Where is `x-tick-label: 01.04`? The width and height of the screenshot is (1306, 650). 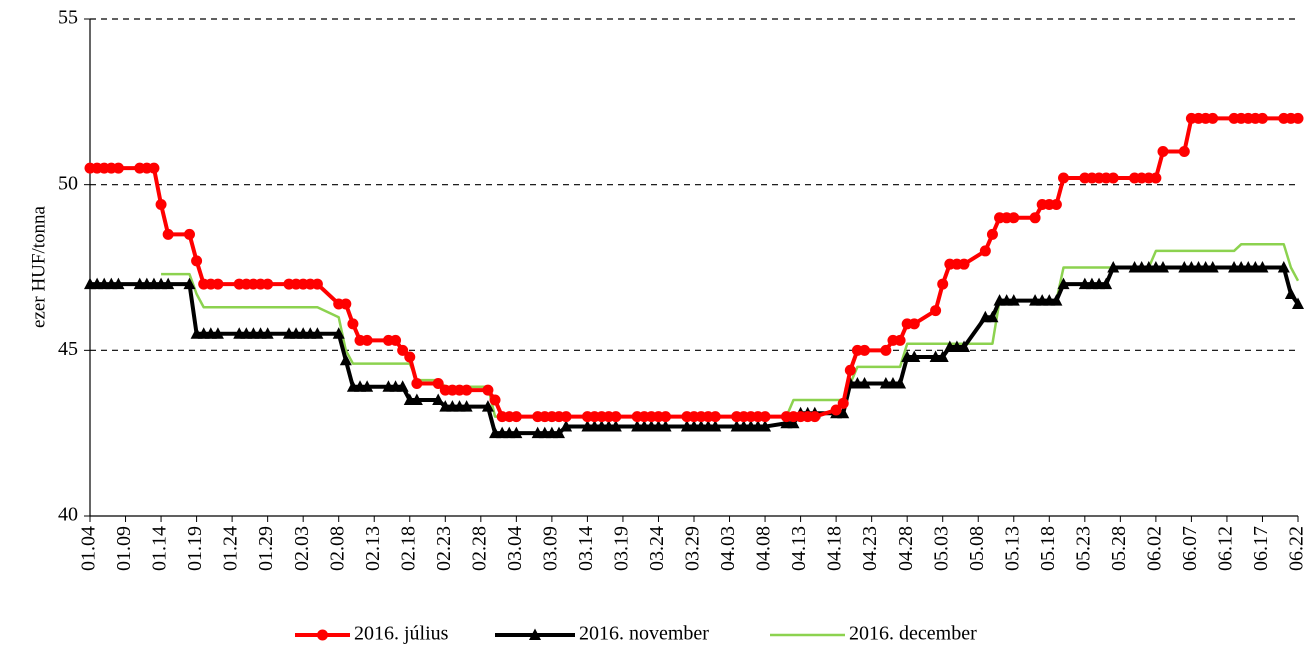
x-tick-label: 01.04 is located at coordinates (89, 548).